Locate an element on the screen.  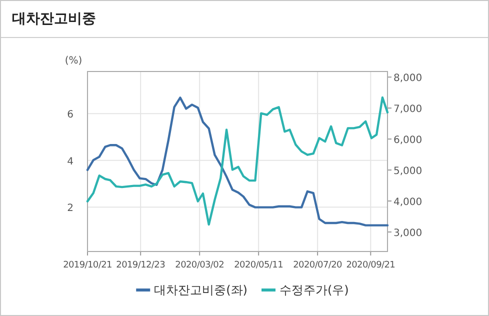
legend-label: 수정주가(우) is located at coordinates (314, 290).